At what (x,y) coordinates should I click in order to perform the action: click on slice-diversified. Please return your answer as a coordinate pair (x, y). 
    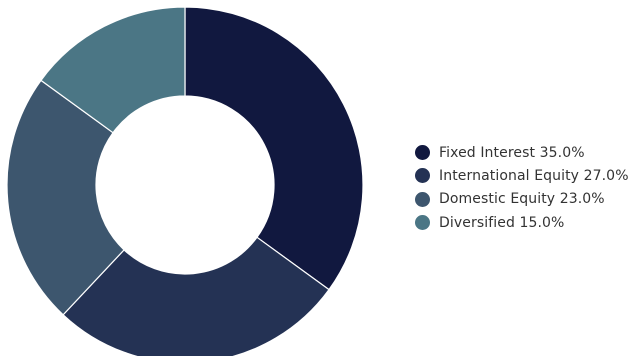
    Looking at the image, I should click on (113, 70).